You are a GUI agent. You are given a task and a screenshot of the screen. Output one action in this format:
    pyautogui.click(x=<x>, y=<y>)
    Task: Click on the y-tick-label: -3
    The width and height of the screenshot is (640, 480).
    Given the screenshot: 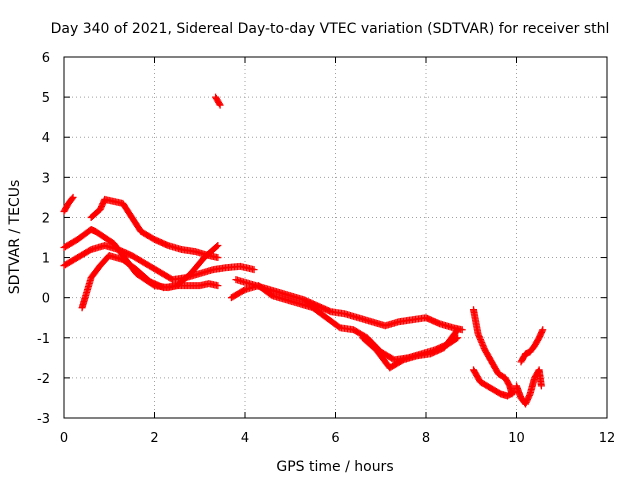 What is the action you would take?
    pyautogui.click(x=43, y=419)
    